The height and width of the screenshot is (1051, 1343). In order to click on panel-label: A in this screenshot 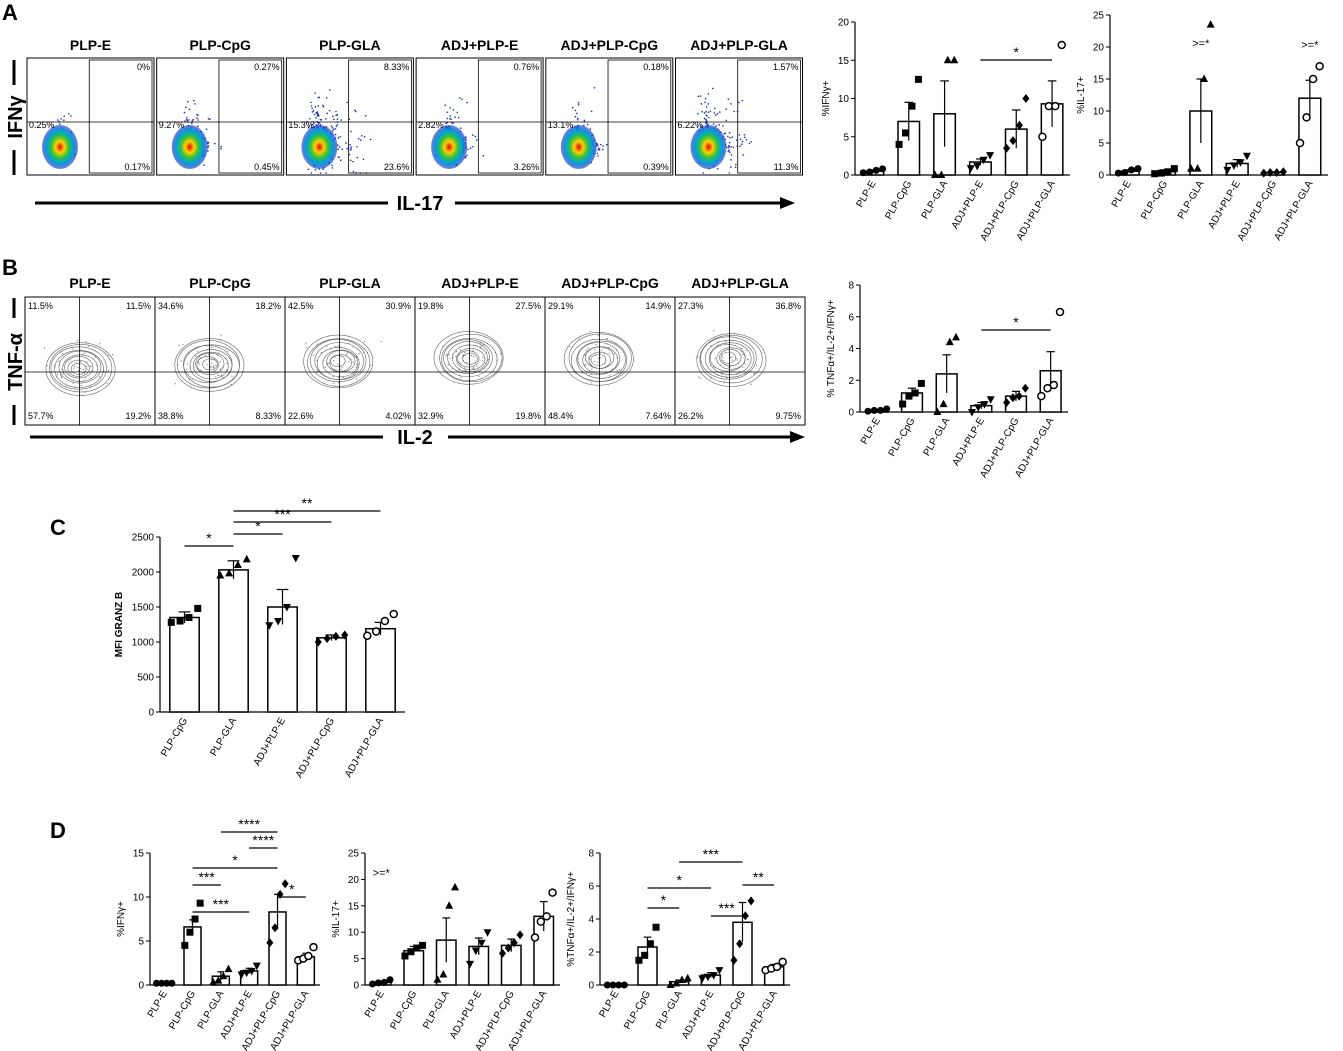, I will do `click(10, 12)`.